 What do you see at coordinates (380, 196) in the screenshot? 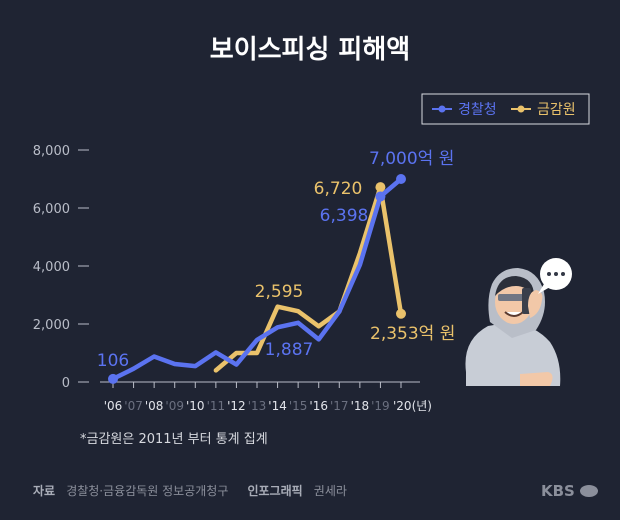
I see `series-point-police-2019` at bounding box center [380, 196].